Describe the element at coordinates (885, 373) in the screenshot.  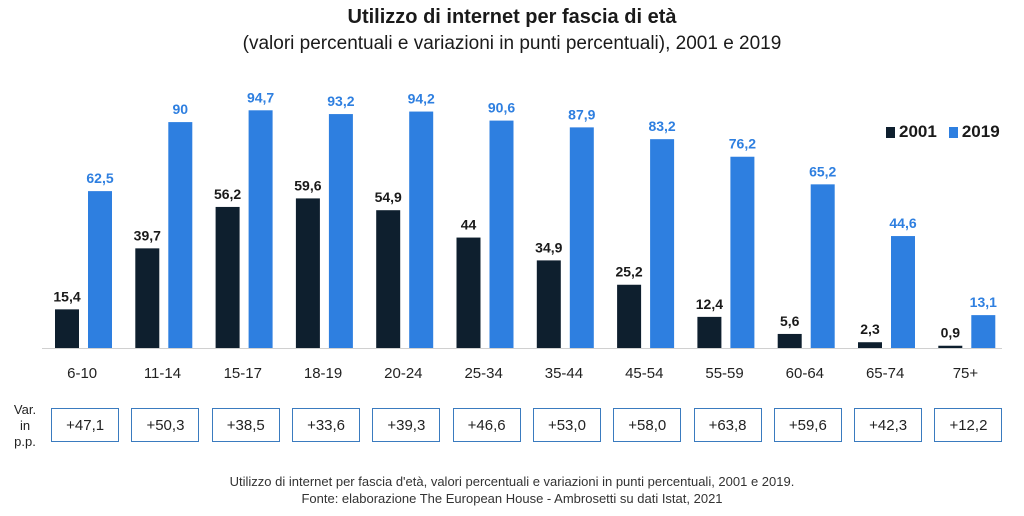
I see `x-tick-label: 65-74` at that location.